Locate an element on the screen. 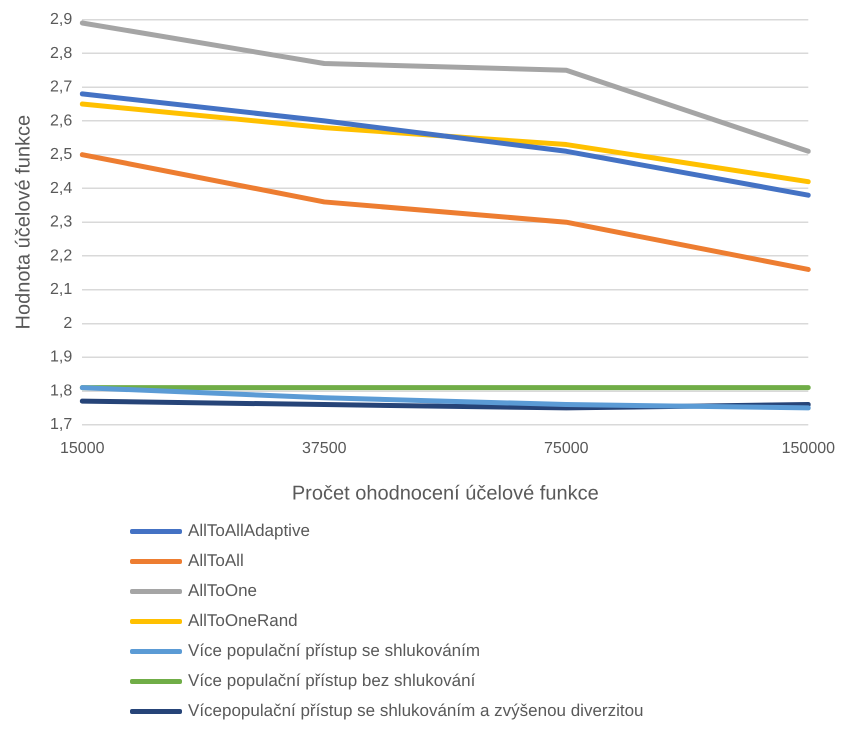 This screenshot has height=731, width=849. x-tick-label: 75000 is located at coordinates (566, 448).